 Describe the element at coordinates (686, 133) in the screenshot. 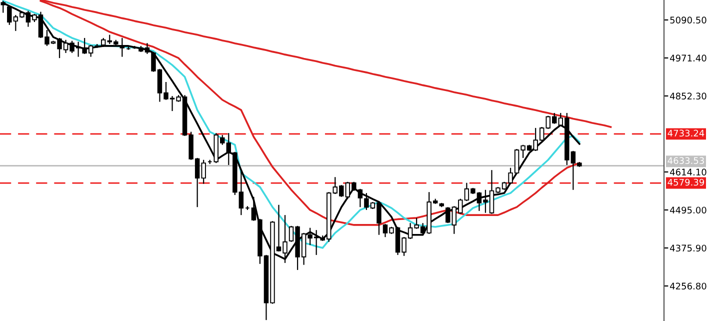

I see `ref-line-label: 4733.24` at that location.